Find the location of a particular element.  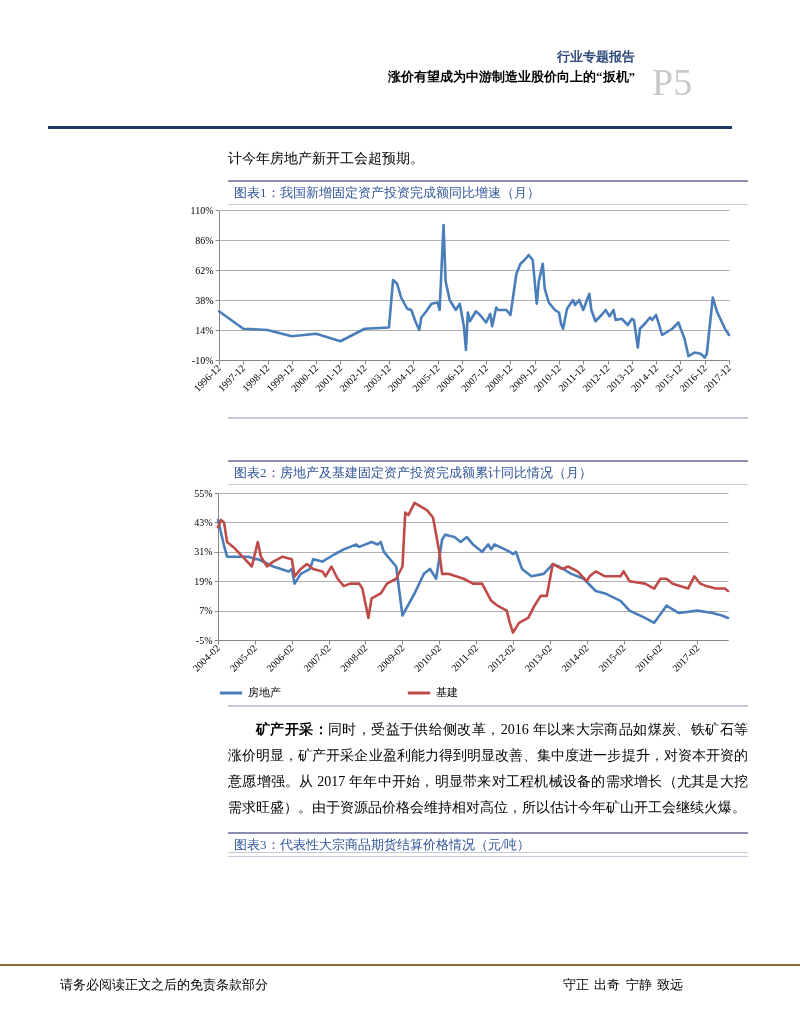

text: 矿产开采： is located at coordinates (292, 729).